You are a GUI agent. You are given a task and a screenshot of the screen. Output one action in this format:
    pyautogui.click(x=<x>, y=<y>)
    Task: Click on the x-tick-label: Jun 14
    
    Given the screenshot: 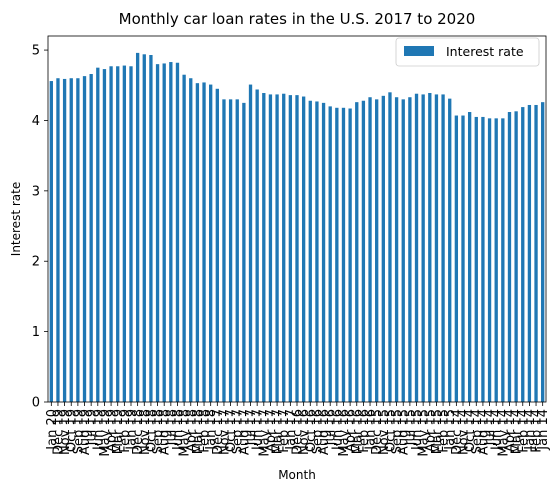 What is the action you would take?
    pyautogui.click(x=497, y=430)
    